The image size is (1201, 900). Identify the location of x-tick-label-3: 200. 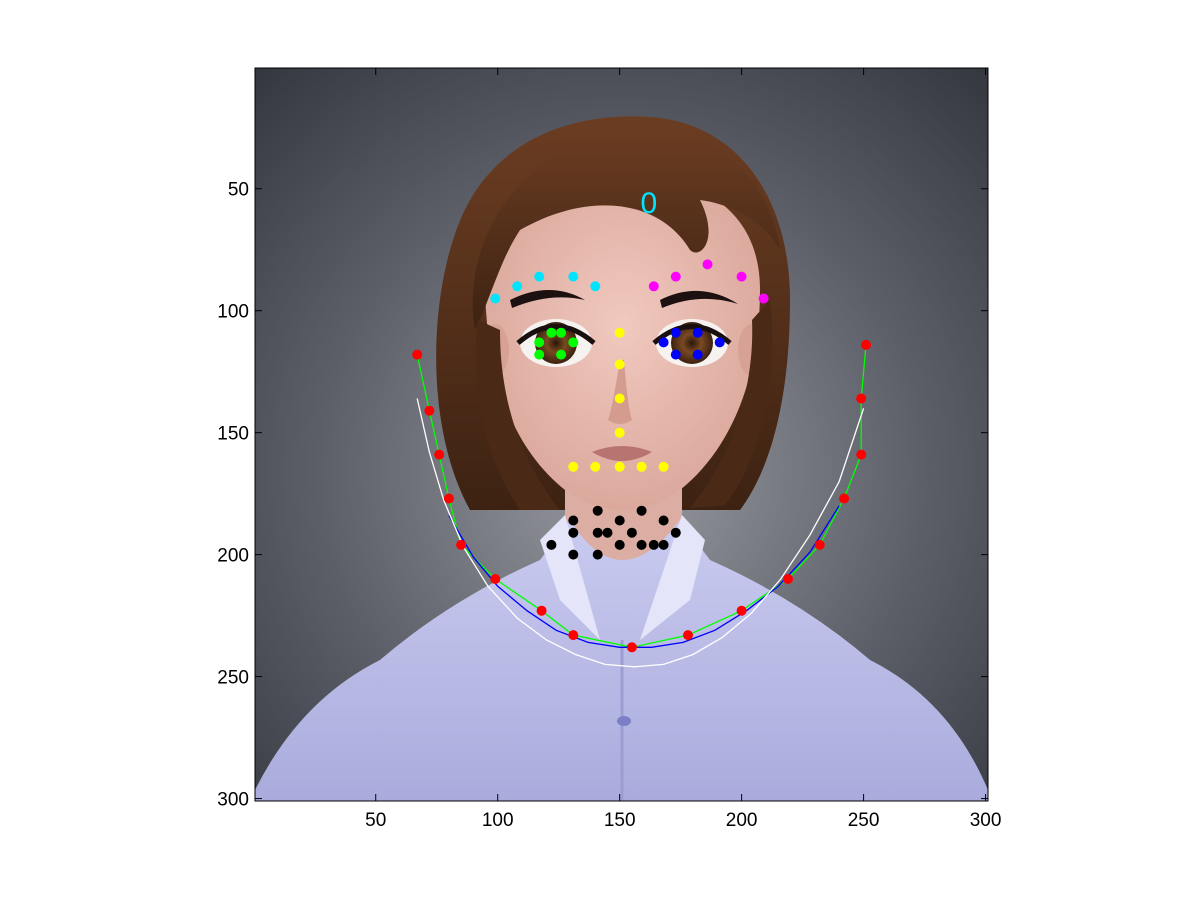
(742, 820).